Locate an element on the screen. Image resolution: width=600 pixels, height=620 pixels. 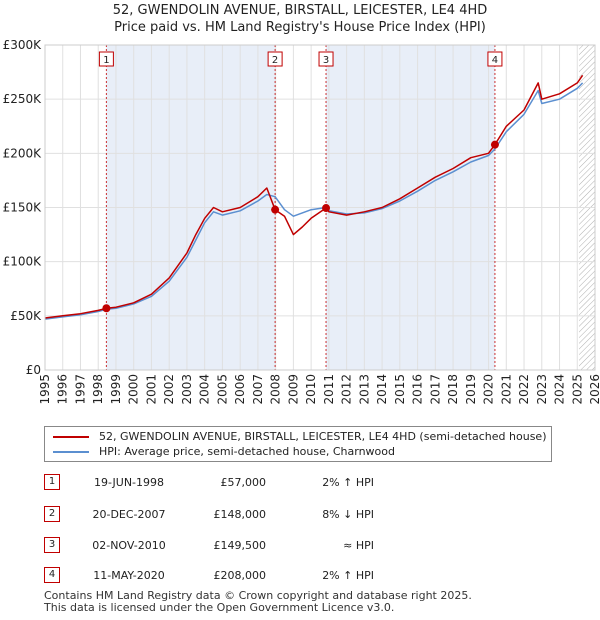
sale-number-label: 1 is located at coordinates (106, 60).